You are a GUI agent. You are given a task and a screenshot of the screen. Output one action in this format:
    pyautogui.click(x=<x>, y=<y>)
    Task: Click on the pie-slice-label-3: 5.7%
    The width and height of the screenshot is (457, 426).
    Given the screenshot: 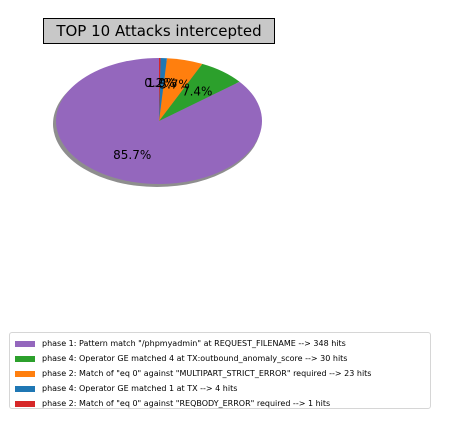 What is the action you would take?
    pyautogui.click(x=174, y=84)
    